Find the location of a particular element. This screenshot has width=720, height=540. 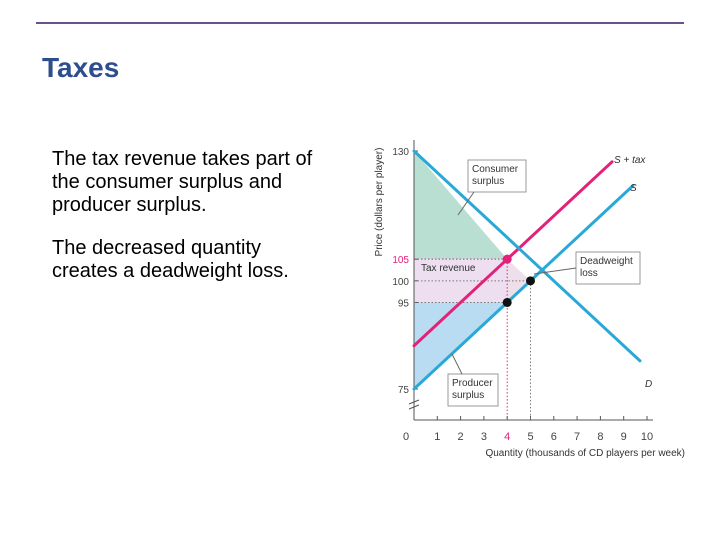

producer-surplus-annotation-label-1: surplus is located at coordinates (468, 395).